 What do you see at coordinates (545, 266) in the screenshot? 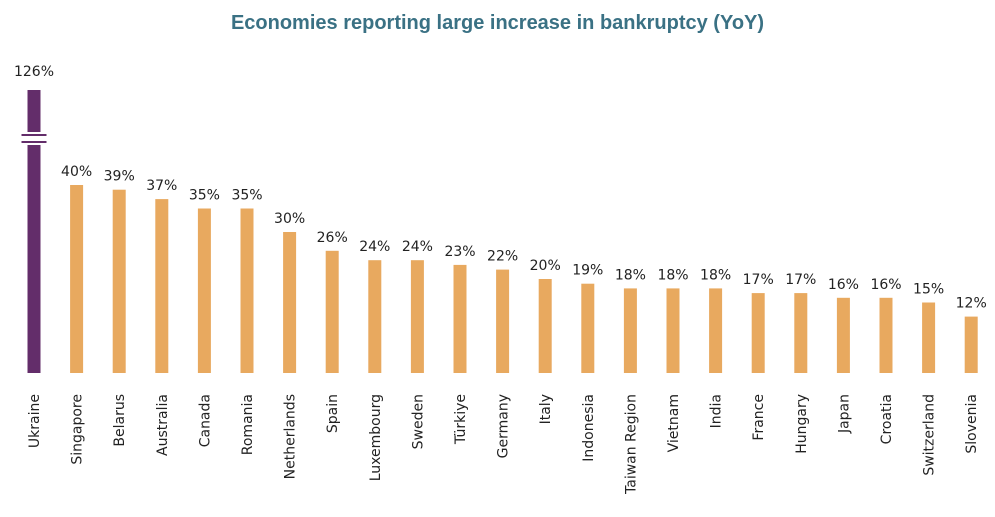
I see `value-label: 20%` at bounding box center [545, 266].